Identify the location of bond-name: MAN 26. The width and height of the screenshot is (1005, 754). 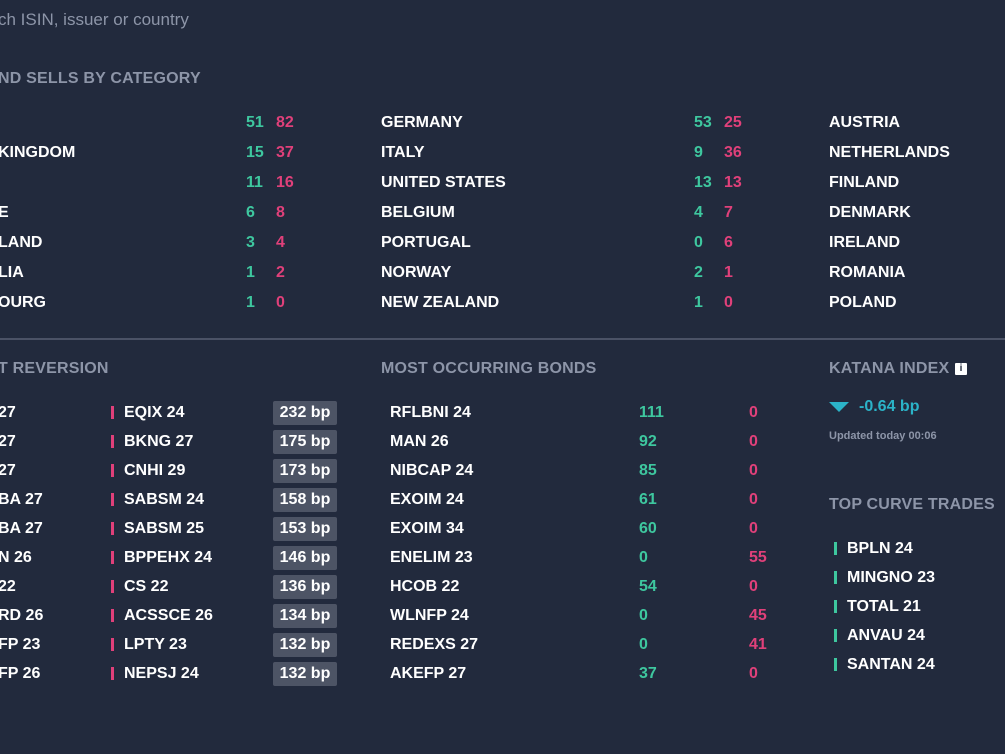
(419, 441).